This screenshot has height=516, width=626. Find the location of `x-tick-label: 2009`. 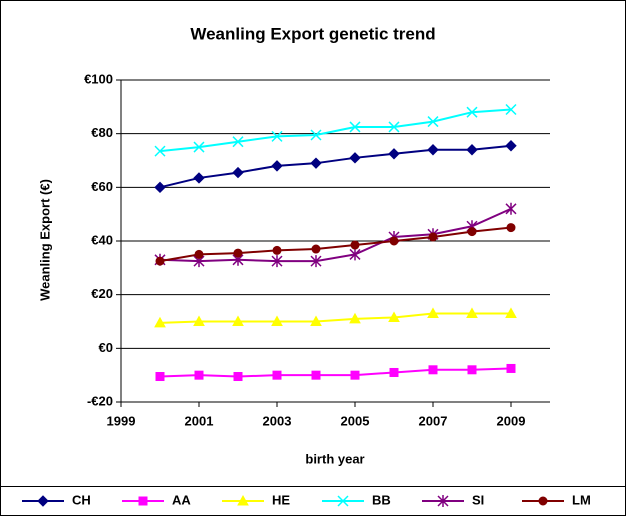

x-tick-label: 2009 is located at coordinates (511, 420).